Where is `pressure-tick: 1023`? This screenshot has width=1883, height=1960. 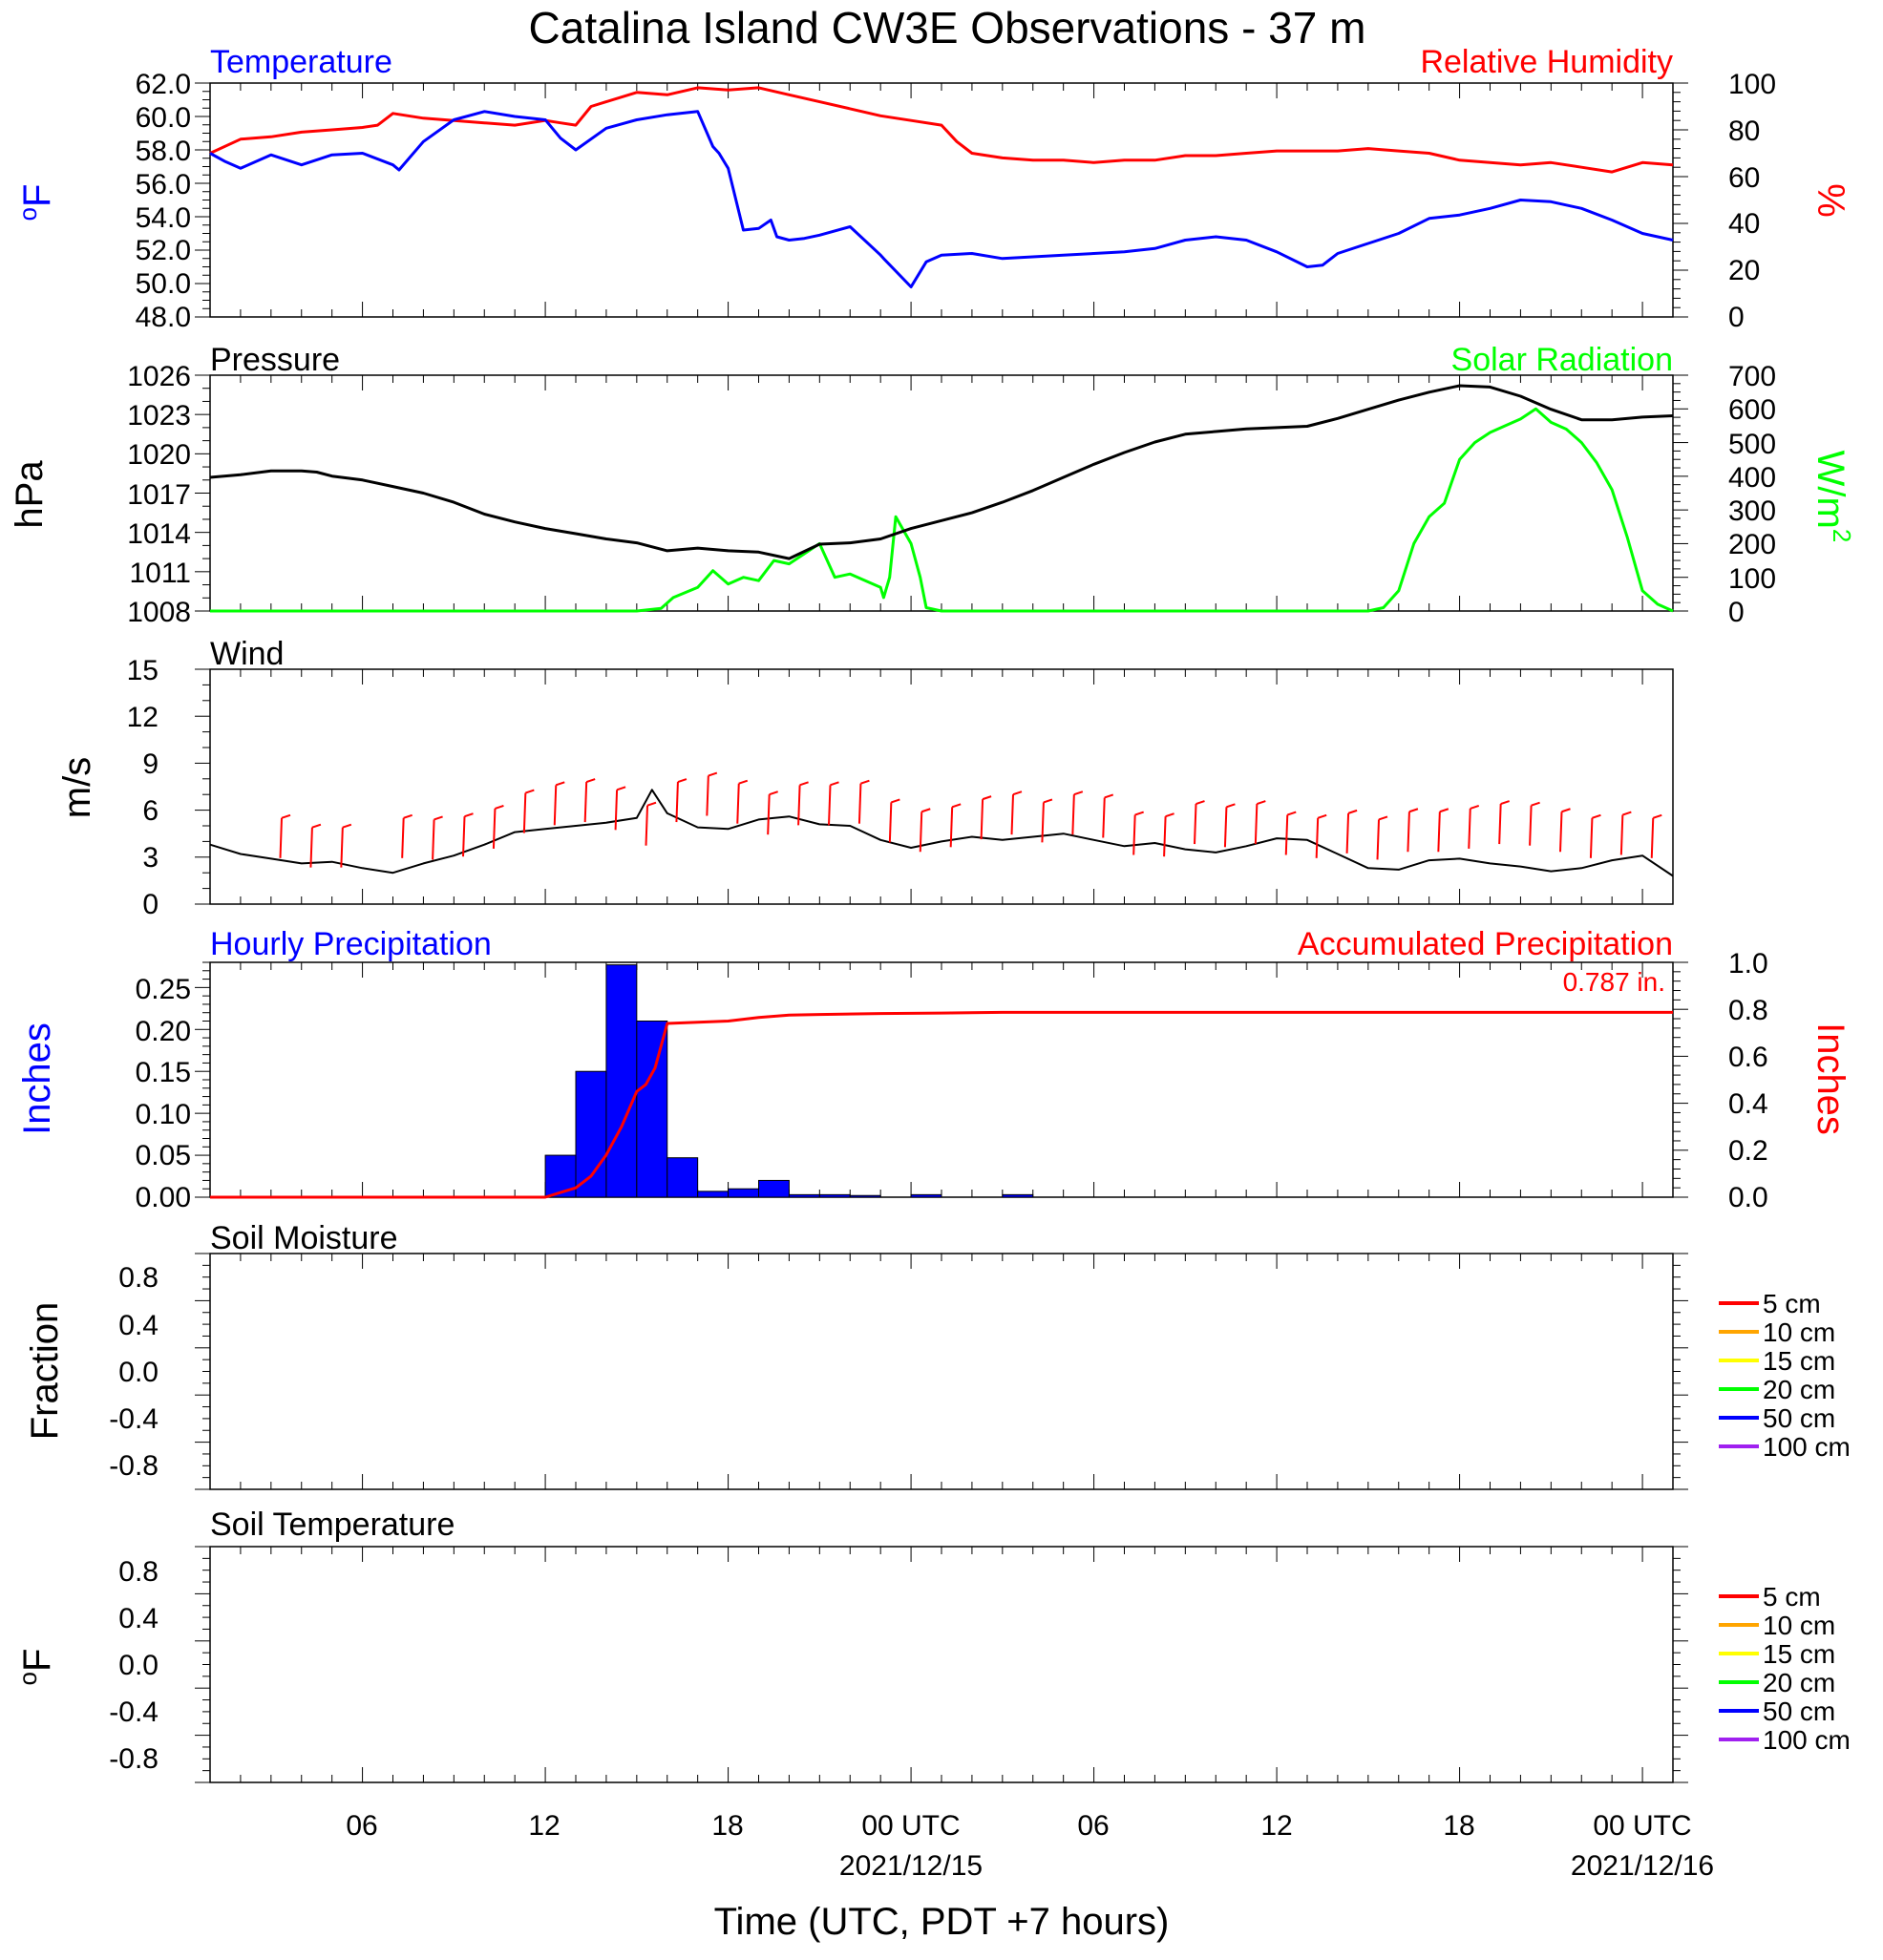
pressure-tick: 1023 is located at coordinates (159, 416).